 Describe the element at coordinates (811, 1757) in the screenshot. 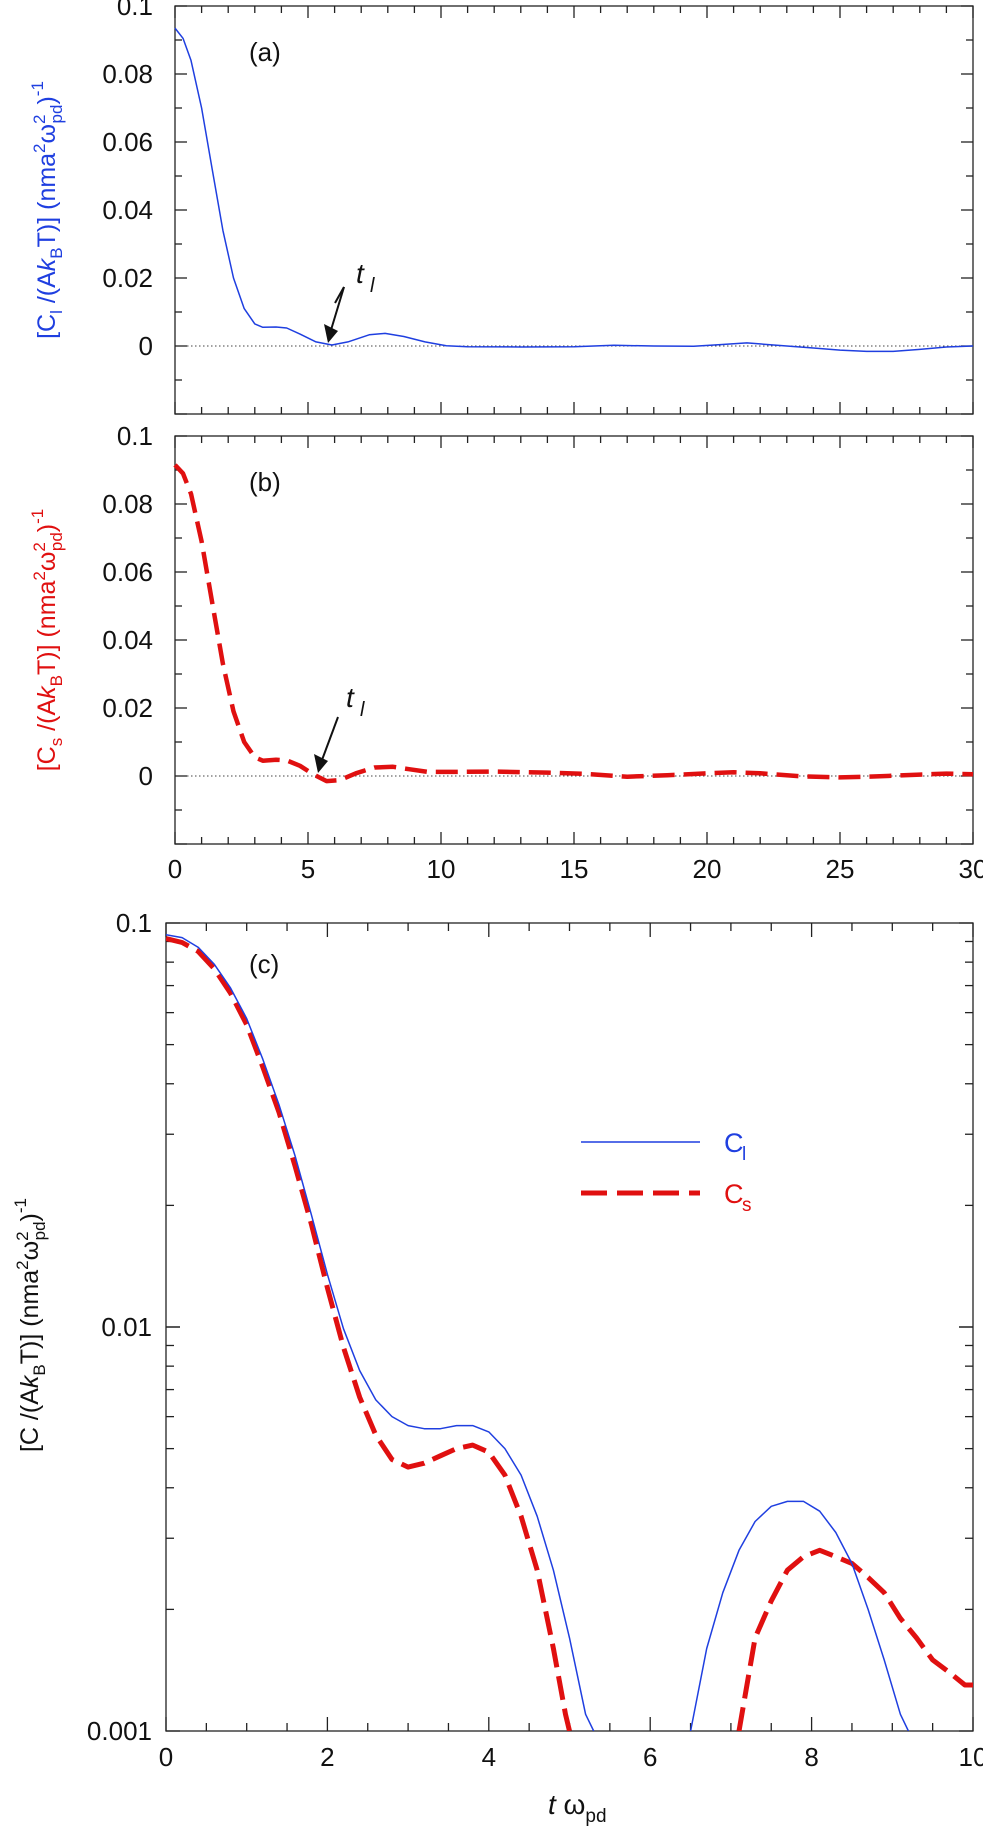

I see `panel-c-xtick-label: 8` at that location.